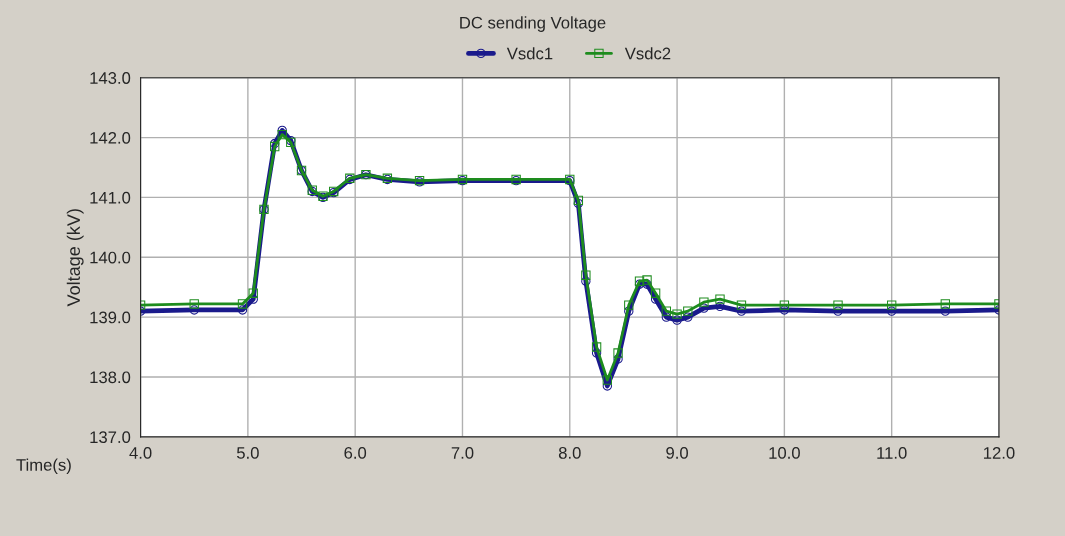 Image resolution: width=1065 pixels, height=536 pixels. Describe the element at coordinates (110, 197) in the screenshot. I see `y-tick-label: 141.0` at that location.